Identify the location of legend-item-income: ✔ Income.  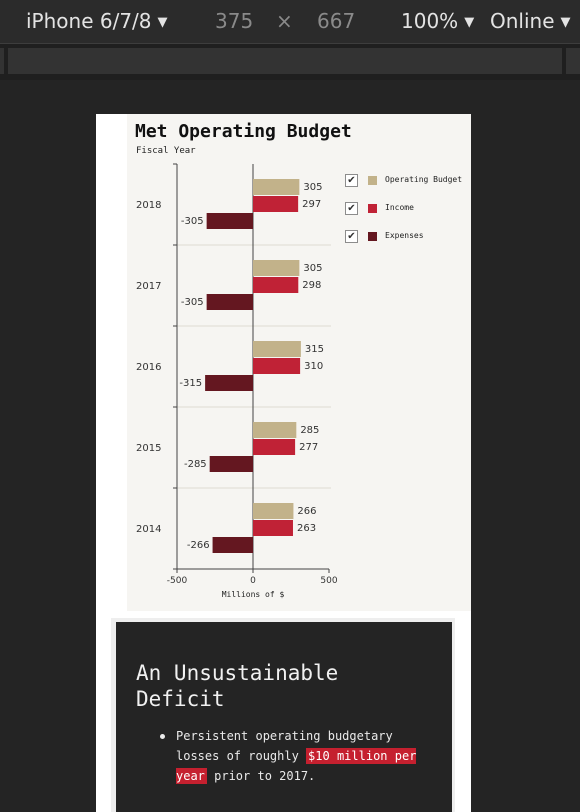
(408, 216).